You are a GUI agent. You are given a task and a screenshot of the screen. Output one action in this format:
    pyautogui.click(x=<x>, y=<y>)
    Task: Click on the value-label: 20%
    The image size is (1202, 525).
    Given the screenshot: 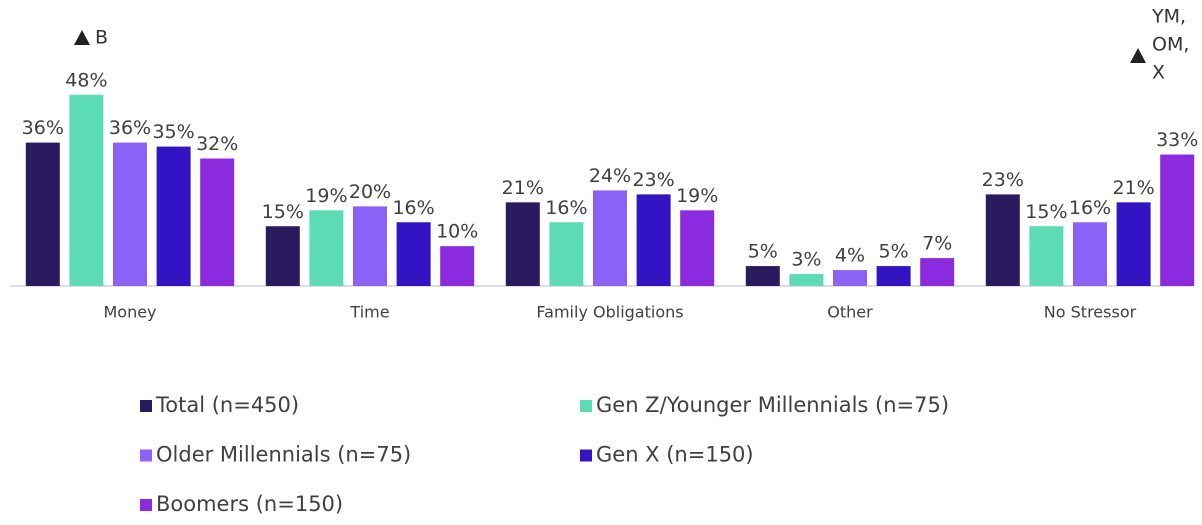 What is the action you would take?
    pyautogui.click(x=370, y=192)
    